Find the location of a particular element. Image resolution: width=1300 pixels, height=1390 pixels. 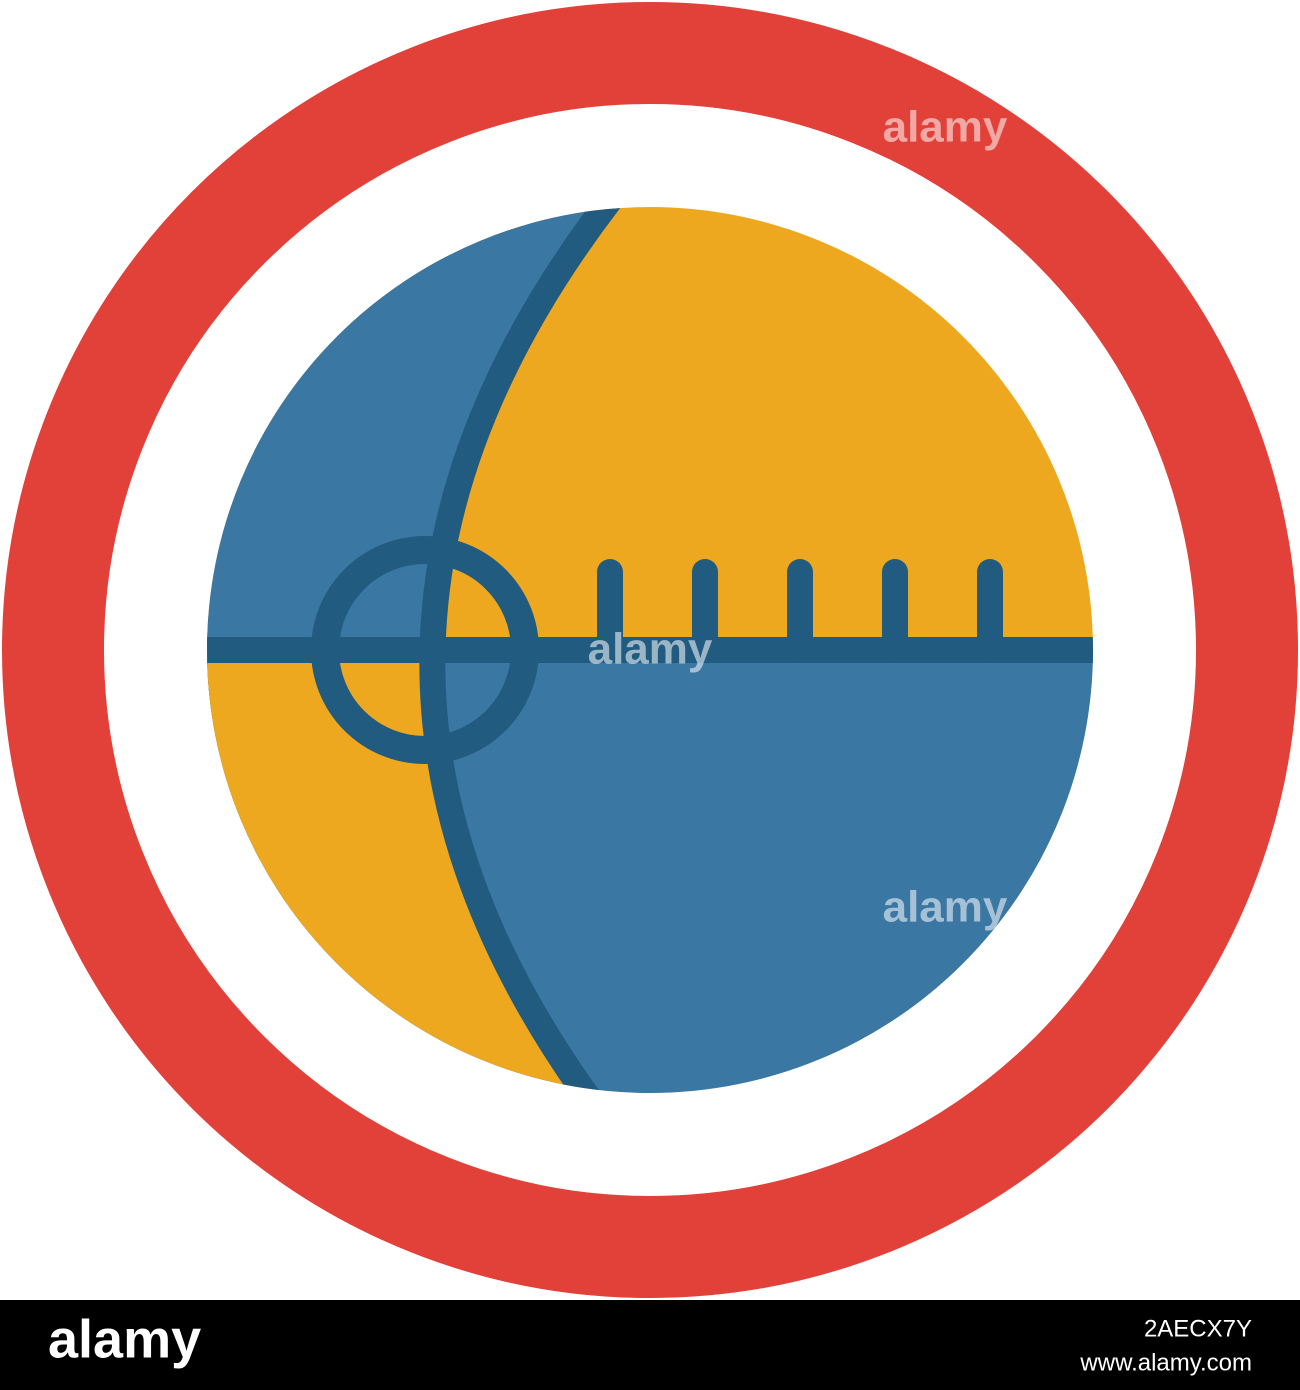

footer-bar is located at coordinates (650, 1345).